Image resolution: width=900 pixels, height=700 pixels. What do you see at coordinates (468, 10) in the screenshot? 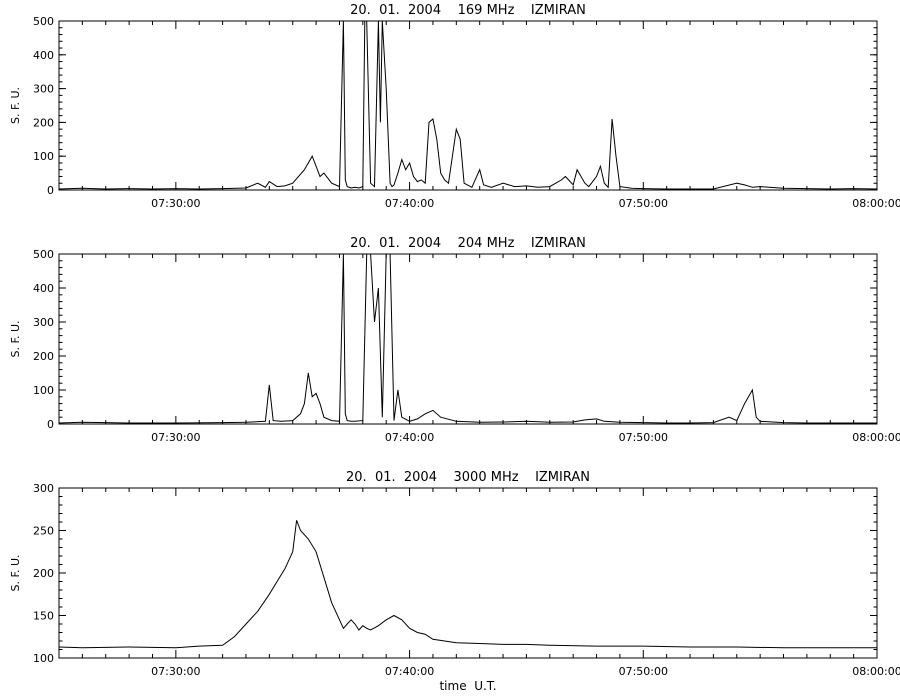
I see `chart-title: 20. 01. 2004 169 MHz IZMIRAN` at bounding box center [468, 10].